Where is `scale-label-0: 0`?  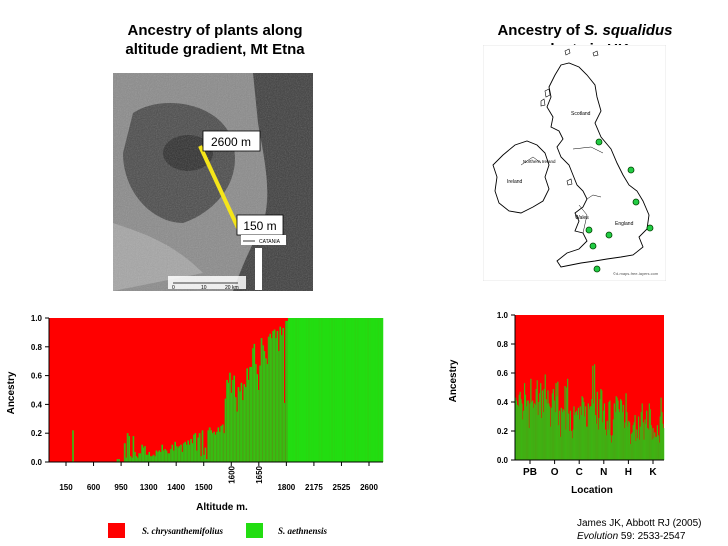
scale-label-0: 0 is located at coordinates (173, 288).